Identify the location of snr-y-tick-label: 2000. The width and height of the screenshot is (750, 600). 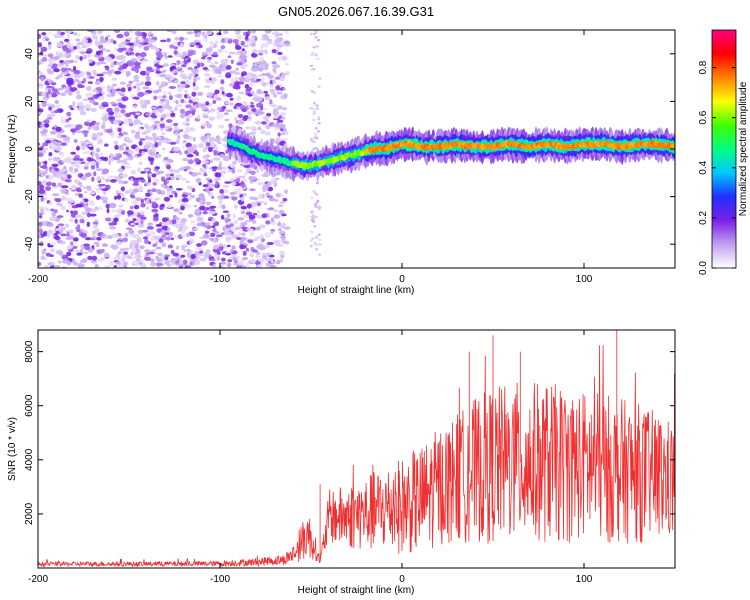
(29, 513).